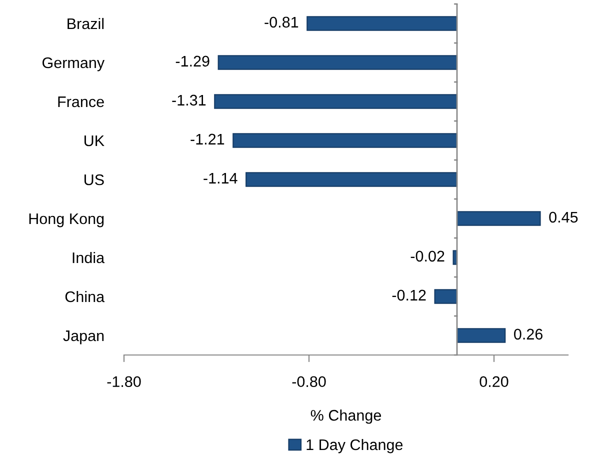 This screenshot has height=459, width=591. I want to click on data-label: 0.45, so click(563, 217).